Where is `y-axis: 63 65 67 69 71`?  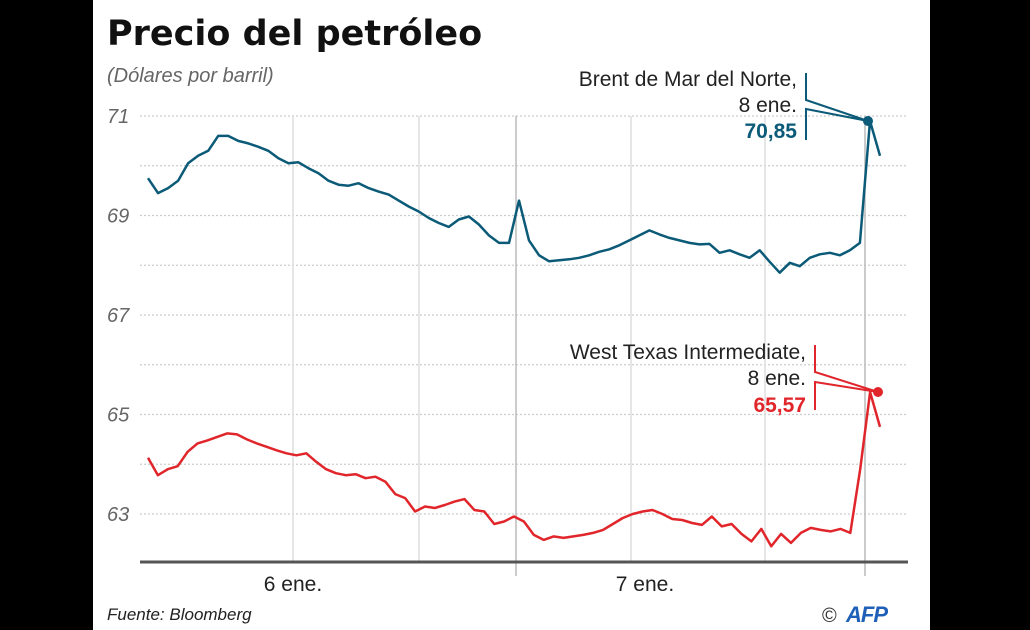 y-axis: 63 65 67 69 71 is located at coordinates (118, 316).